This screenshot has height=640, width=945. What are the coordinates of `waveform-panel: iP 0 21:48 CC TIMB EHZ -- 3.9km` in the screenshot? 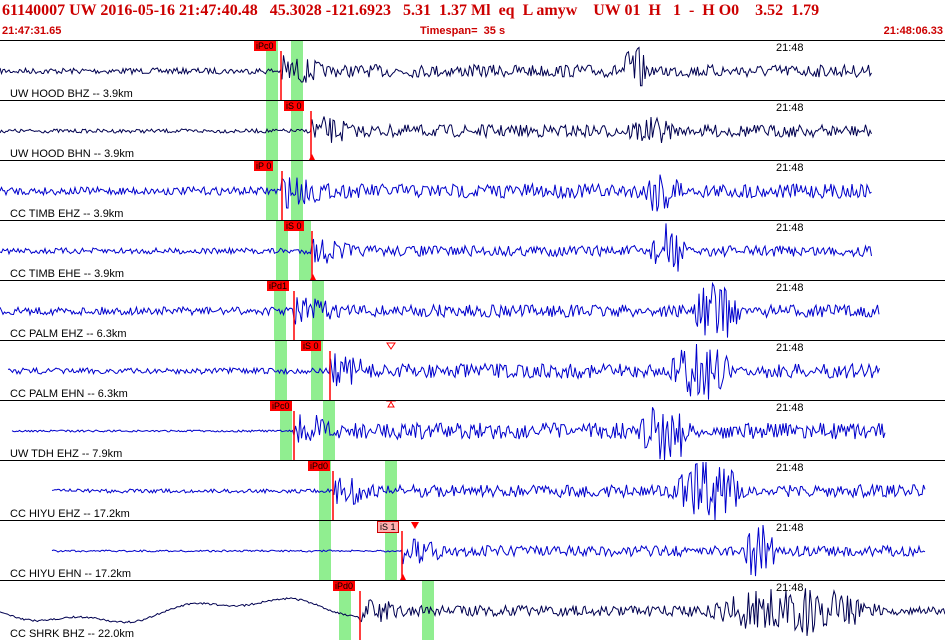 It's located at (472, 190).